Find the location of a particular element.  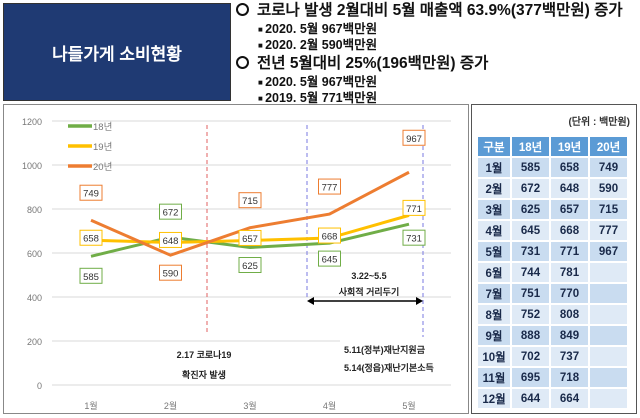

table-row: 4월 645 668 777 is located at coordinates (552, 230).